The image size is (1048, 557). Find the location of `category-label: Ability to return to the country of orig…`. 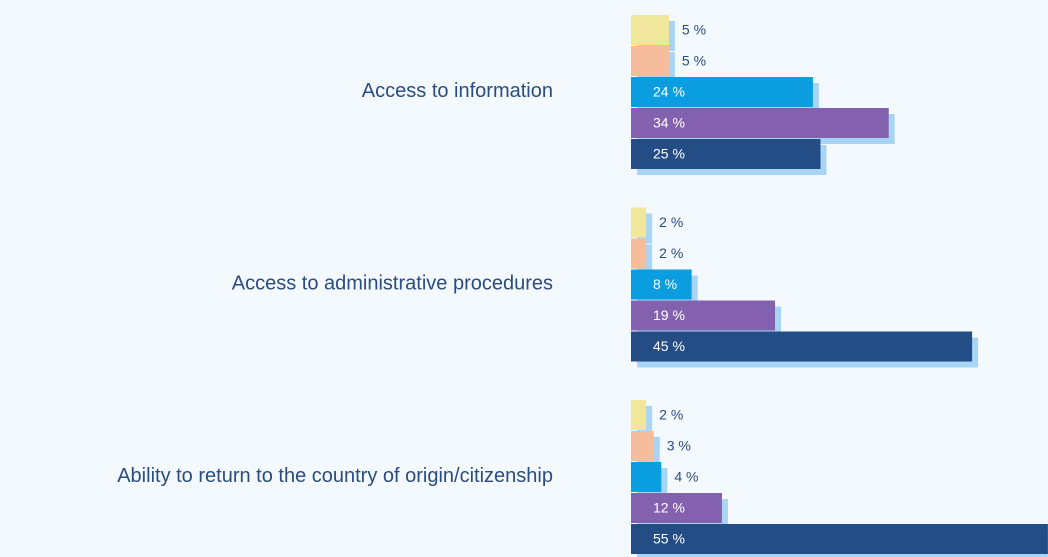

category-label: Ability to return to the country of orig… is located at coordinates (335, 476).